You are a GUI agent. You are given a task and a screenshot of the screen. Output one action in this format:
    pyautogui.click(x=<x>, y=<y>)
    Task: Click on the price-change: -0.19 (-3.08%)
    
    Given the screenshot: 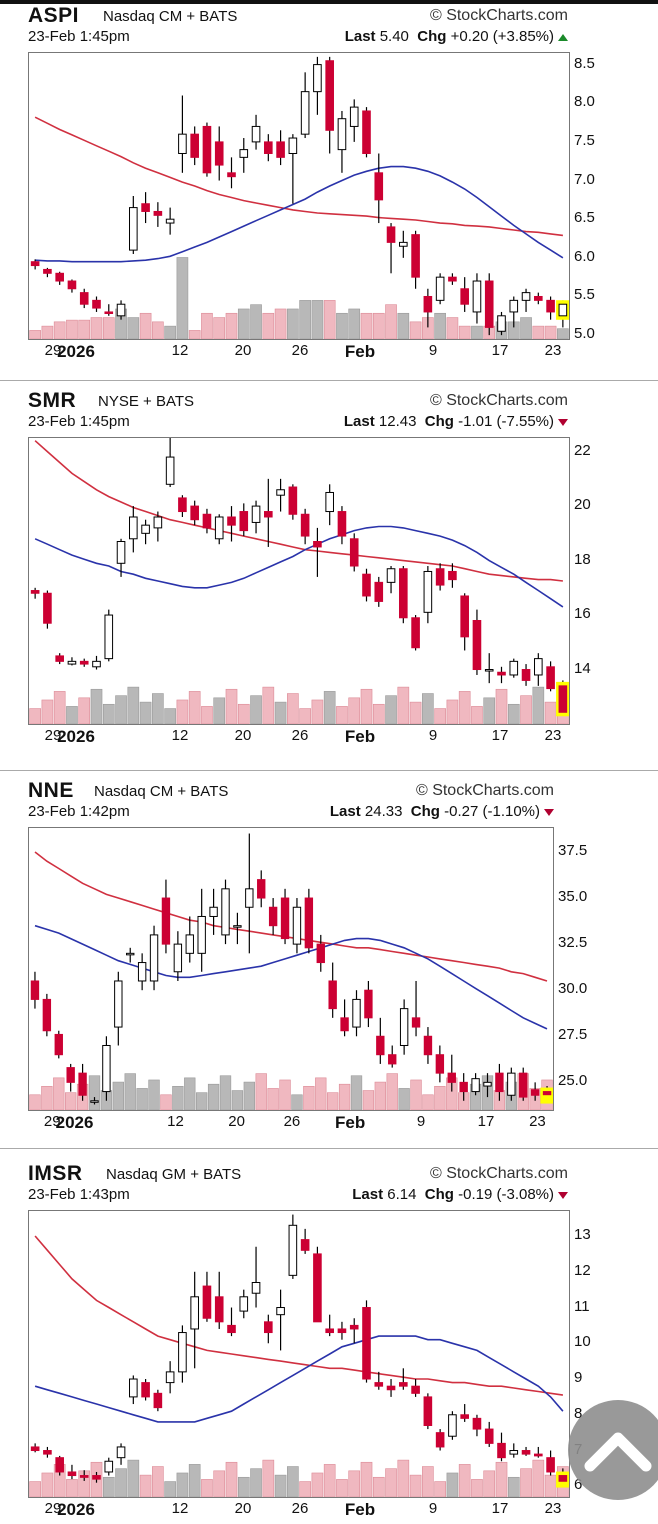 What is the action you would take?
    pyautogui.click(x=506, y=1194)
    